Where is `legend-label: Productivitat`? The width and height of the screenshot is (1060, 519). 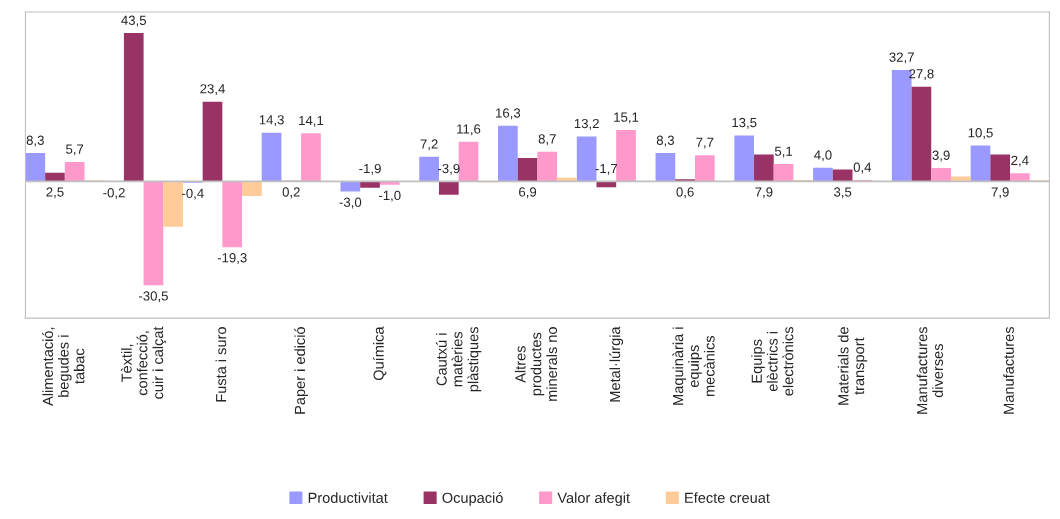 legend-label: Productivitat is located at coordinates (348, 497).